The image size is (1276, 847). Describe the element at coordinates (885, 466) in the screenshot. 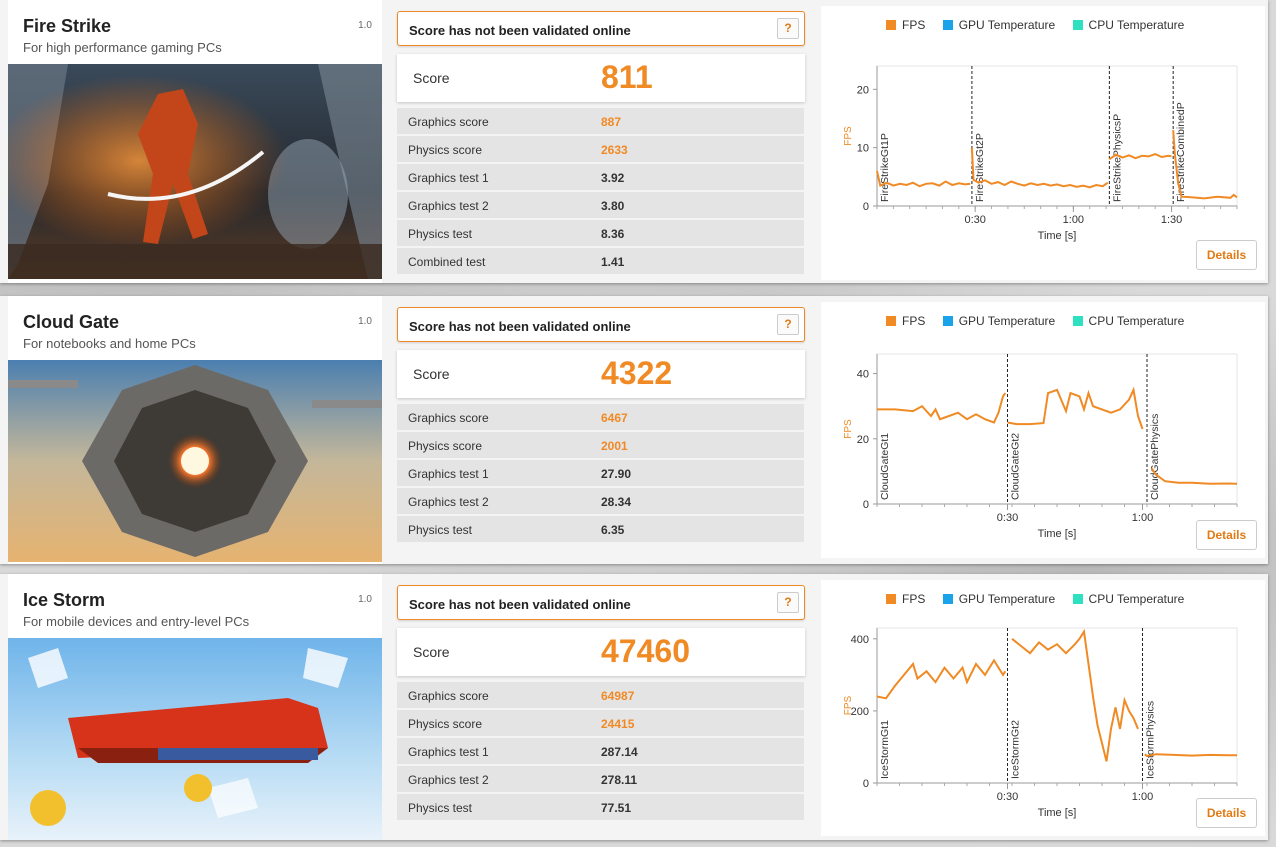

I see `test-marker-label: CloudGateGt1` at that location.